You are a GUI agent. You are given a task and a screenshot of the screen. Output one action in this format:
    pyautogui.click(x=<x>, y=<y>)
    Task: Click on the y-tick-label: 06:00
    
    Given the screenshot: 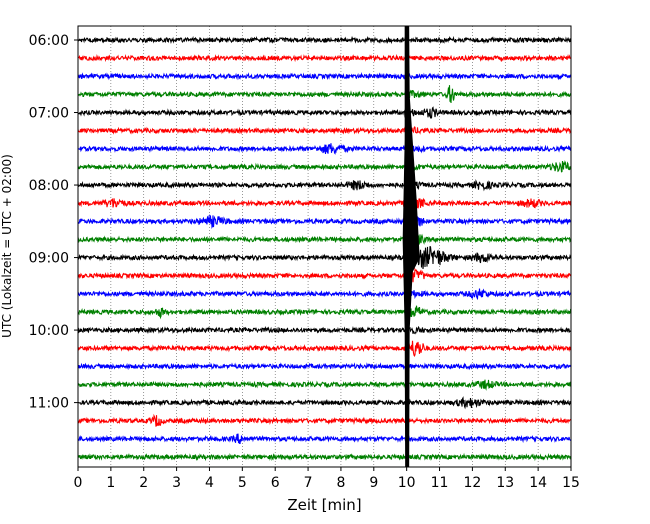 What is the action you would take?
    pyautogui.click(x=49, y=41)
    